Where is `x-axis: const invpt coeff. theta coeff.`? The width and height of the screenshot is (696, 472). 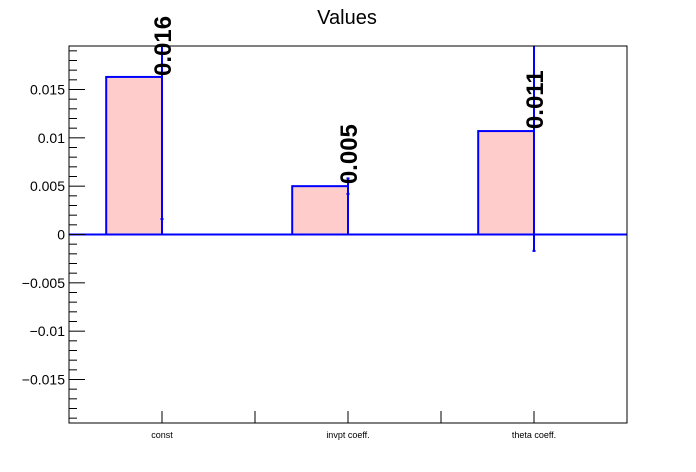 x-axis: const invpt coeff. theta coeff. is located at coordinates (353, 425).